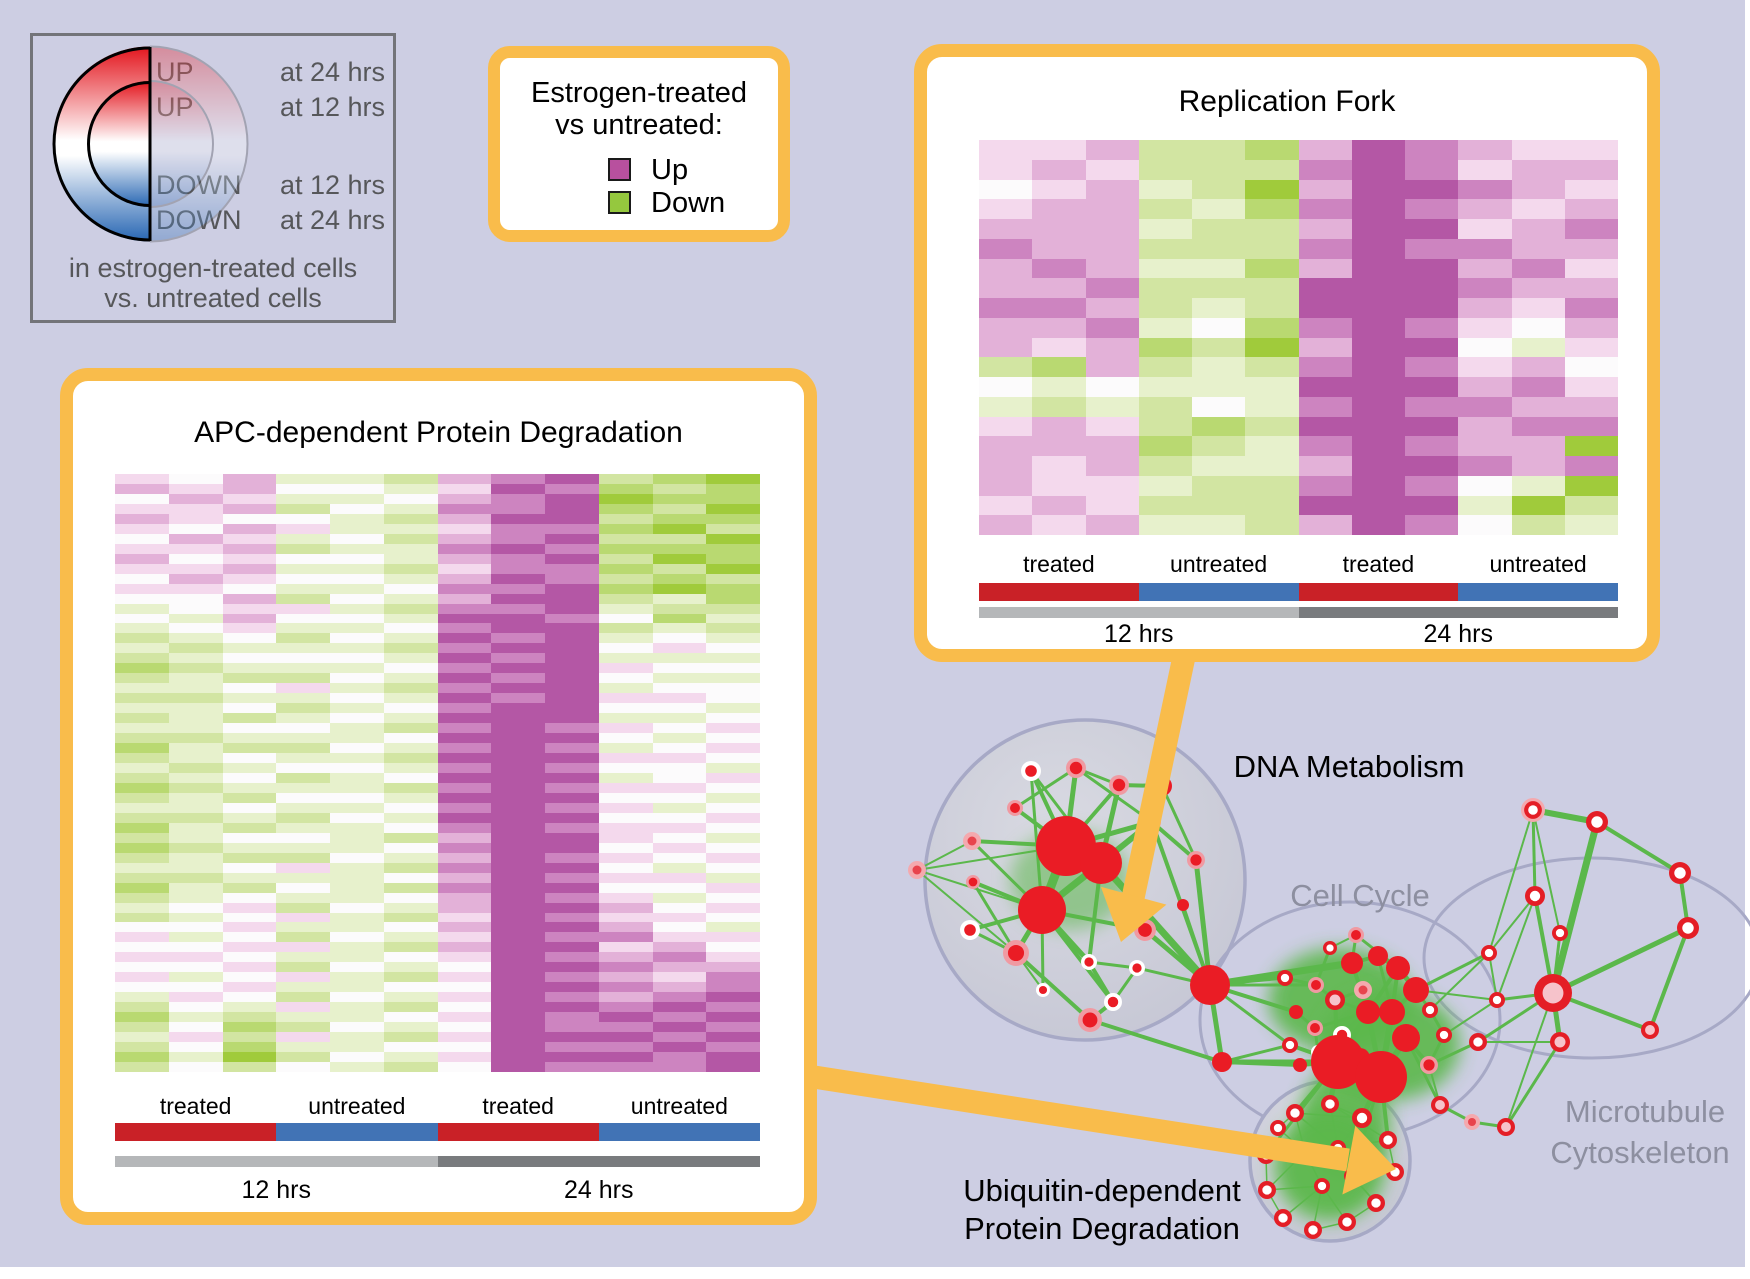 The height and width of the screenshot is (1279, 1750). Describe the element at coordinates (332, 72) in the screenshot. I see `ring-legend-time-1: at 24 hrs` at that location.